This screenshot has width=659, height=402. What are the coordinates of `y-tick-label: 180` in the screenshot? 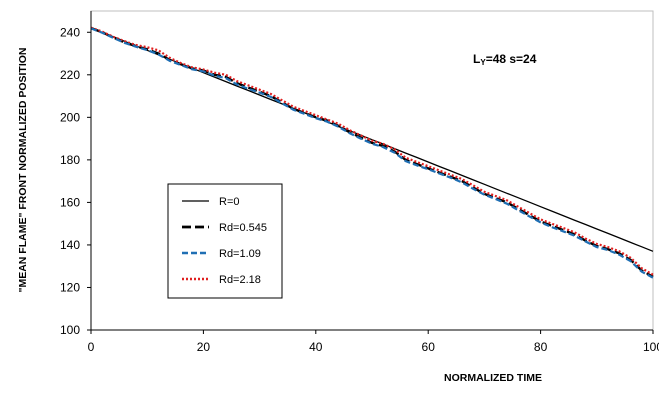 It's located at (70, 160).